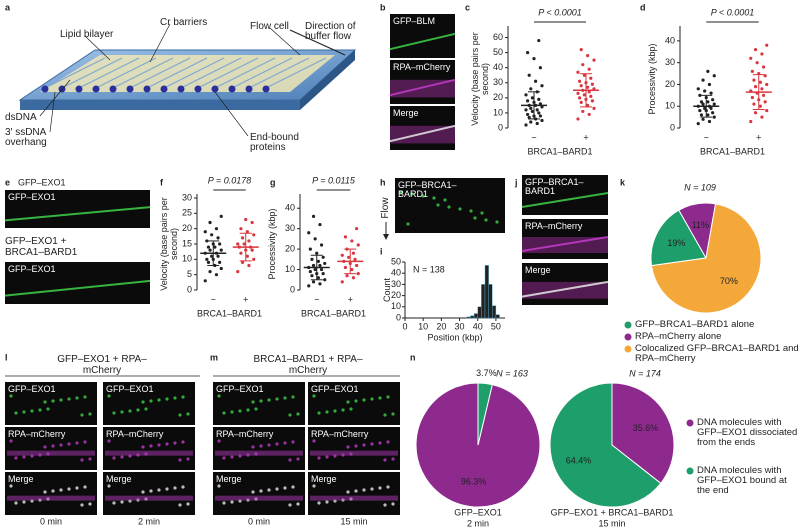  What do you see at coordinates (732, 12) in the screenshot?
I see `p-value: P < 0.0001` at bounding box center [732, 12].